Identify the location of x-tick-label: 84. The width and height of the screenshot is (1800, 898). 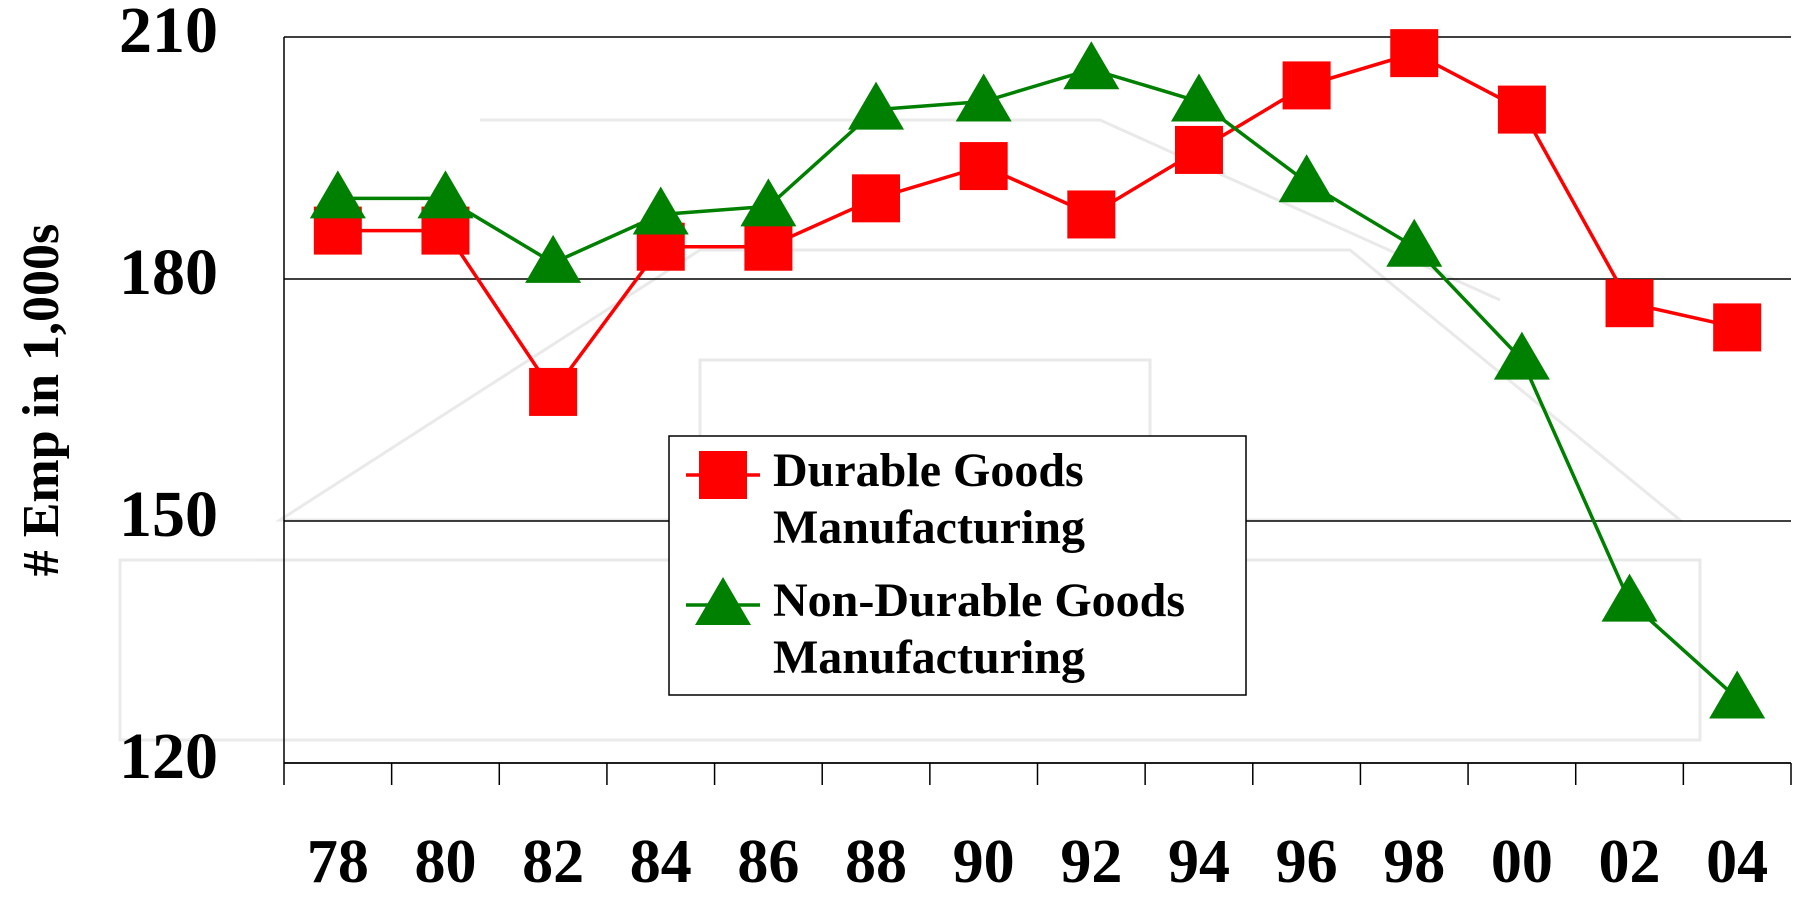
(661, 862).